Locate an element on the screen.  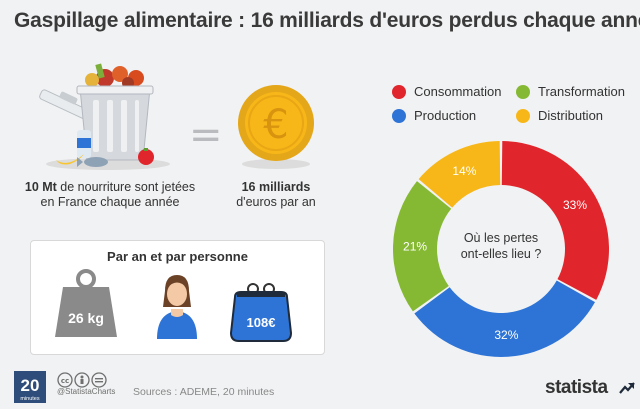
person-icon is located at coordinates (177, 307).